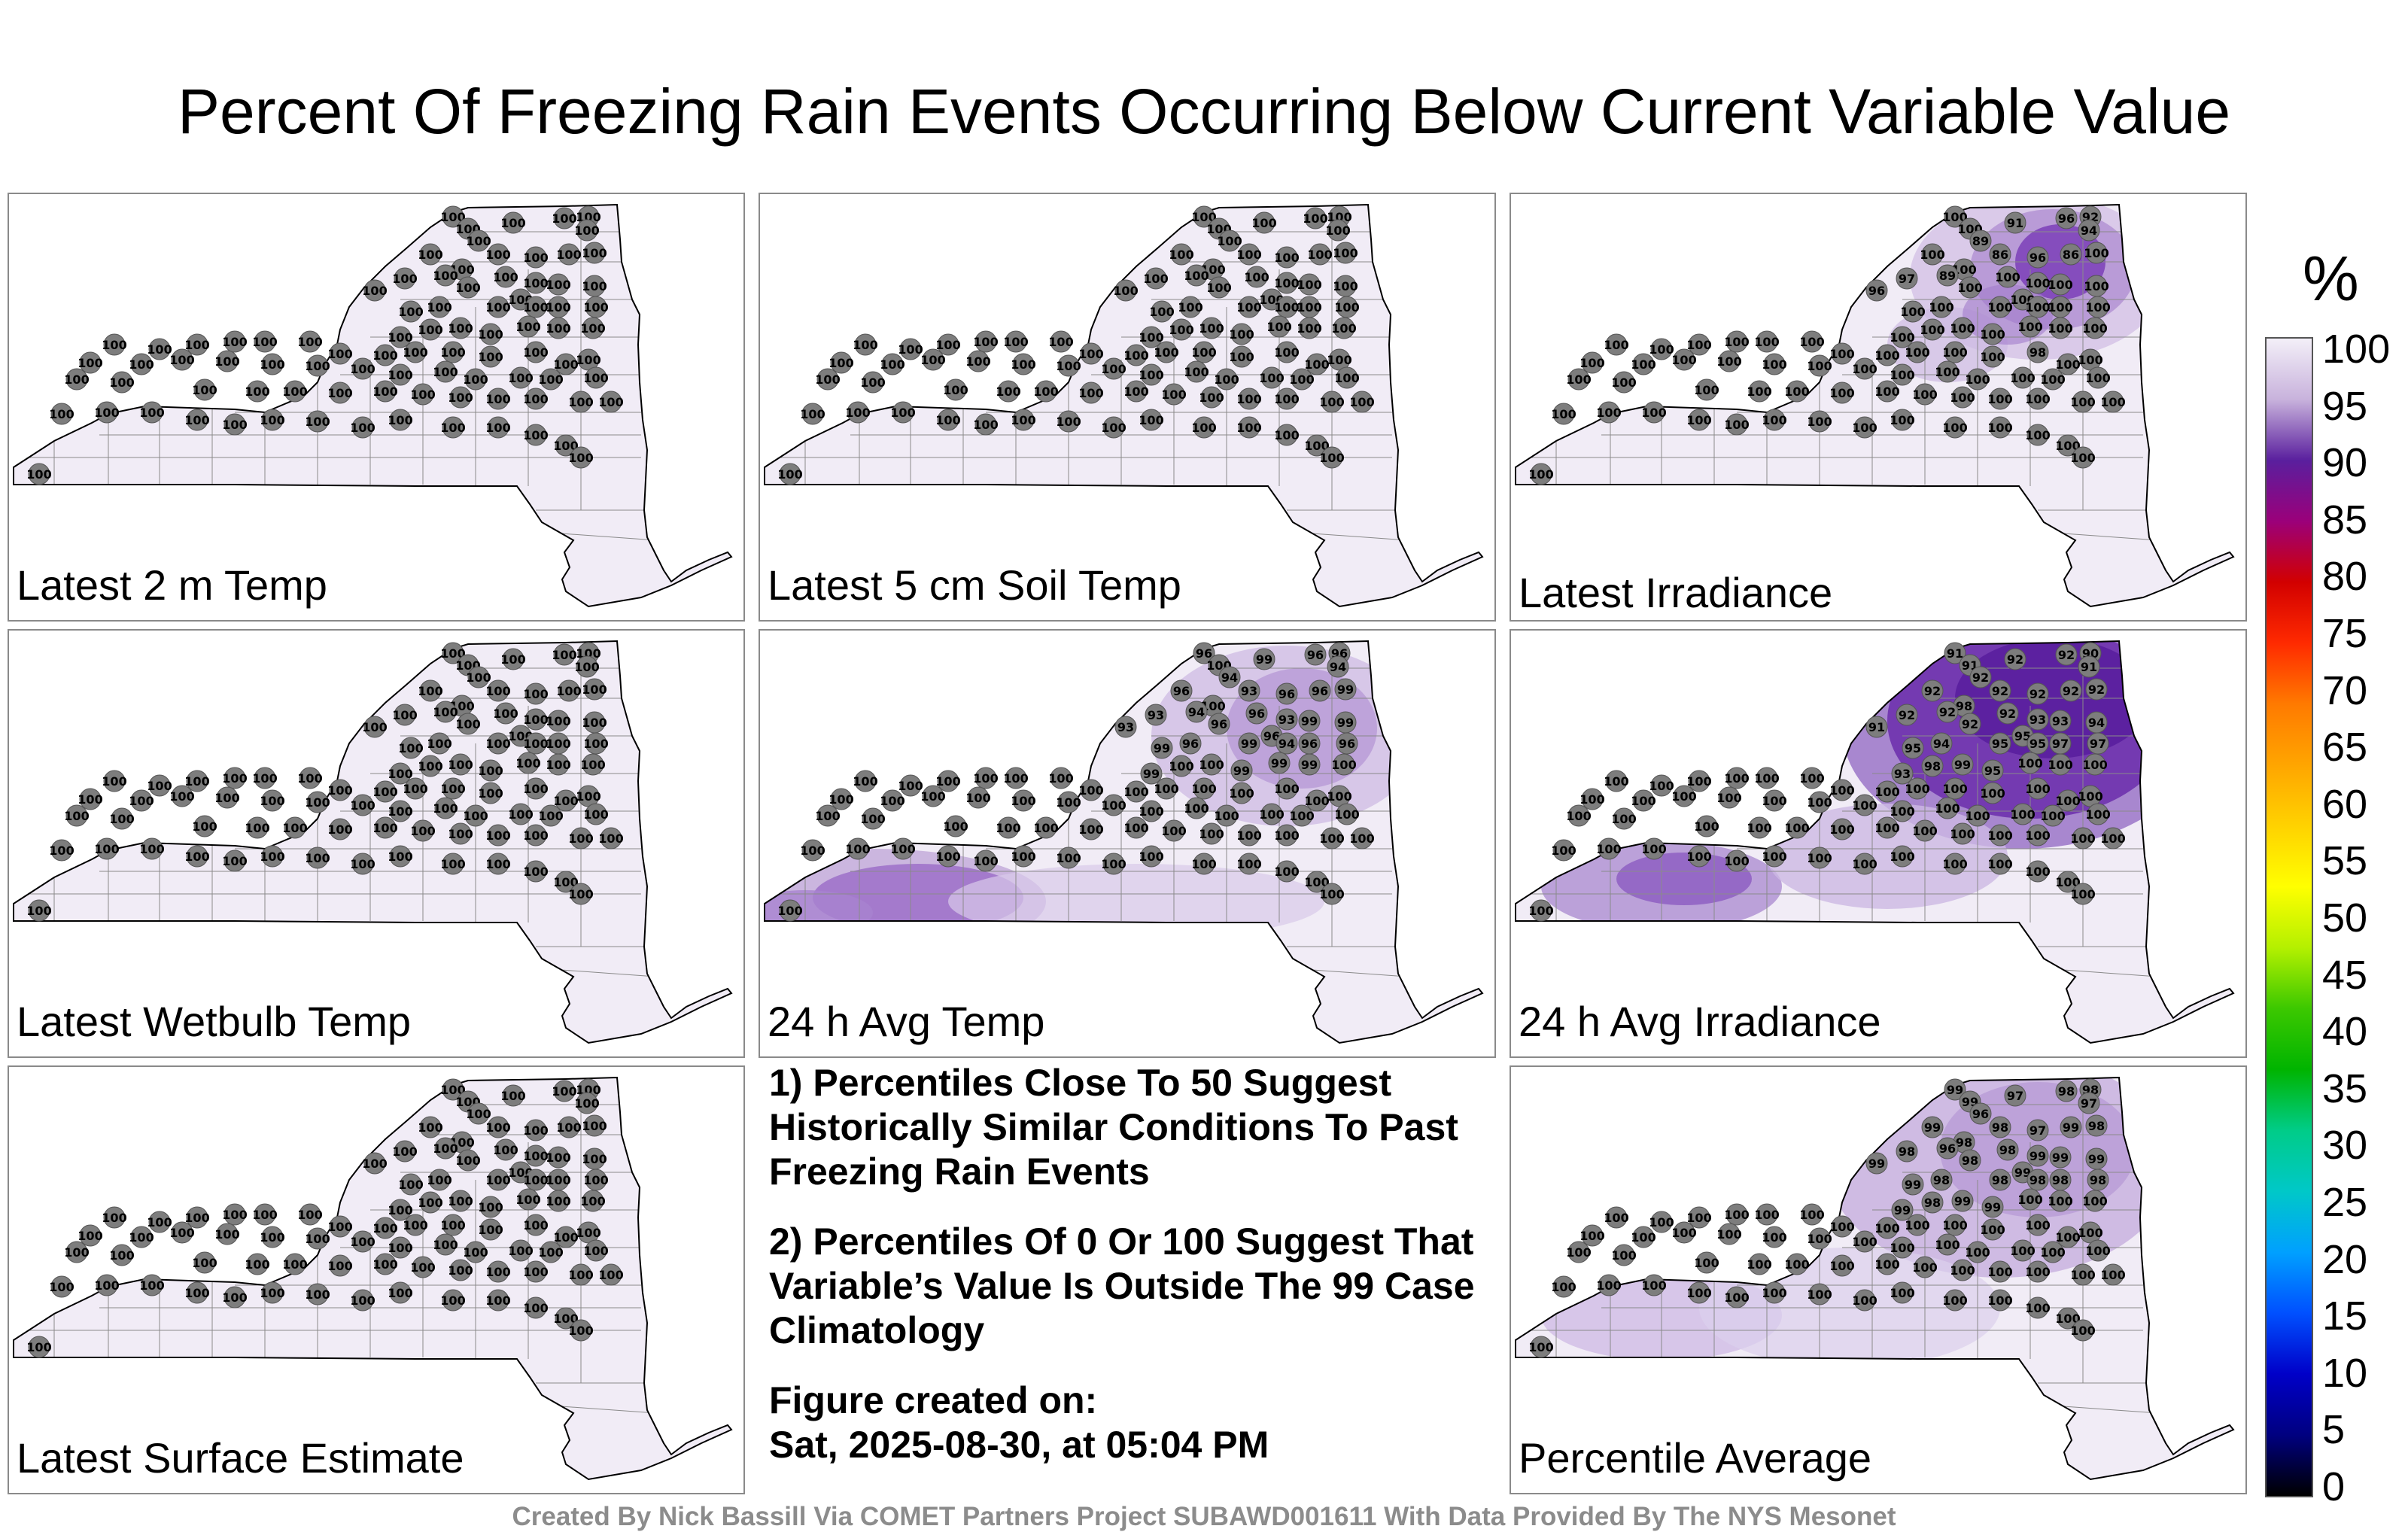  I want to click on station-value: 92, so click(1907, 715).